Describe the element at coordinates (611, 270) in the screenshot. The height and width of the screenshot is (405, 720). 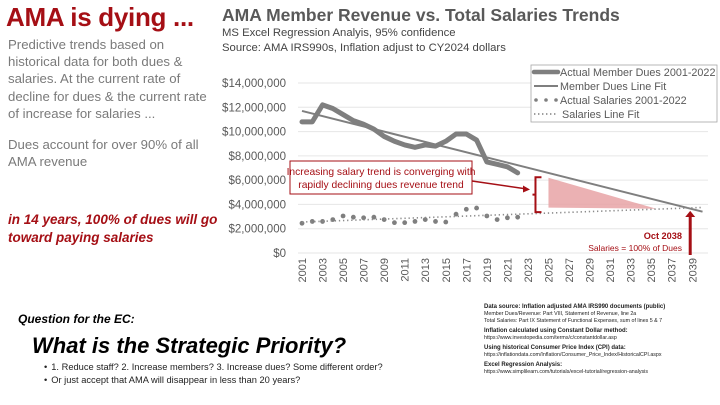
I see `x-tick-label: 2031` at that location.